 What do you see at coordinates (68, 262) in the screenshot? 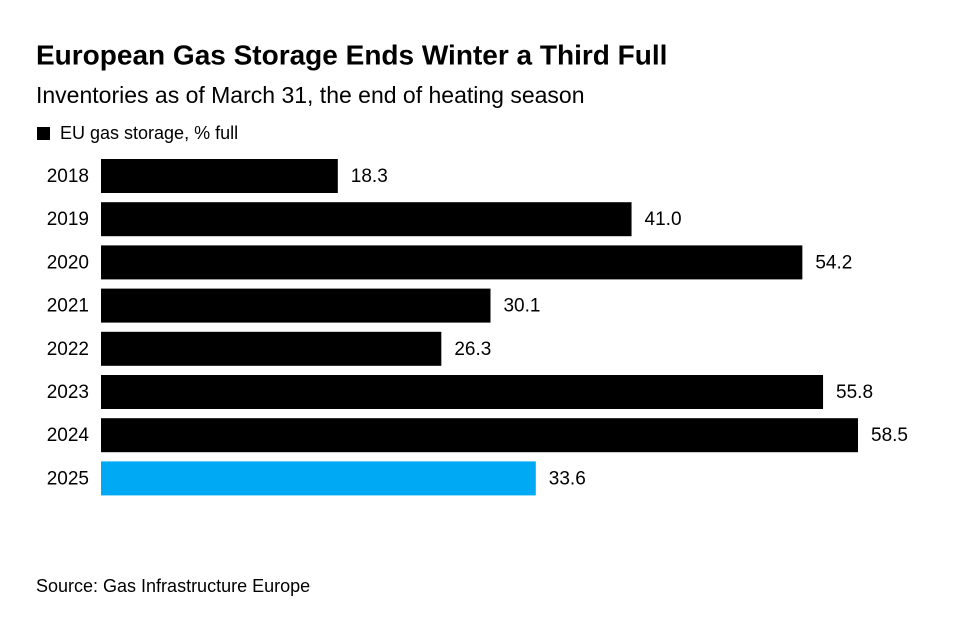
I see `y-tick-label: 2020` at bounding box center [68, 262].